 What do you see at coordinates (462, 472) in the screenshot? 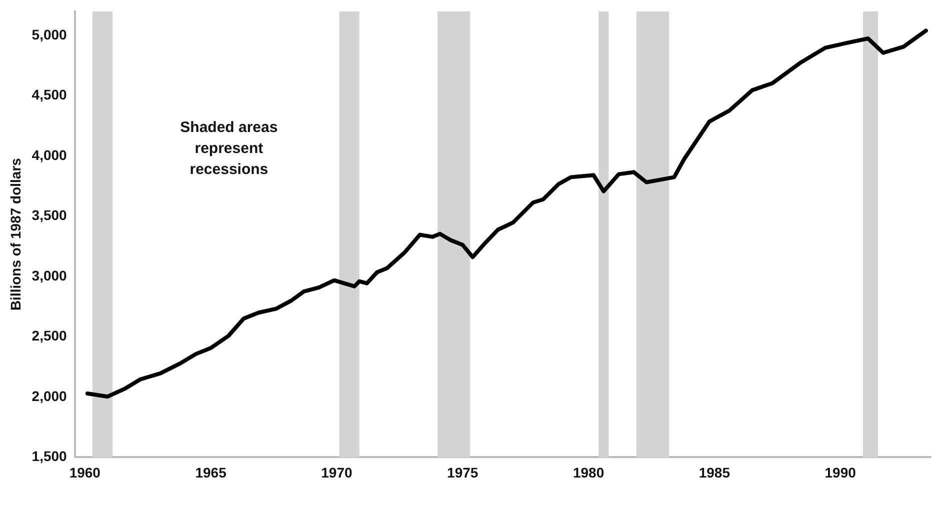
I see `x-tick-label: 1975` at bounding box center [462, 472].